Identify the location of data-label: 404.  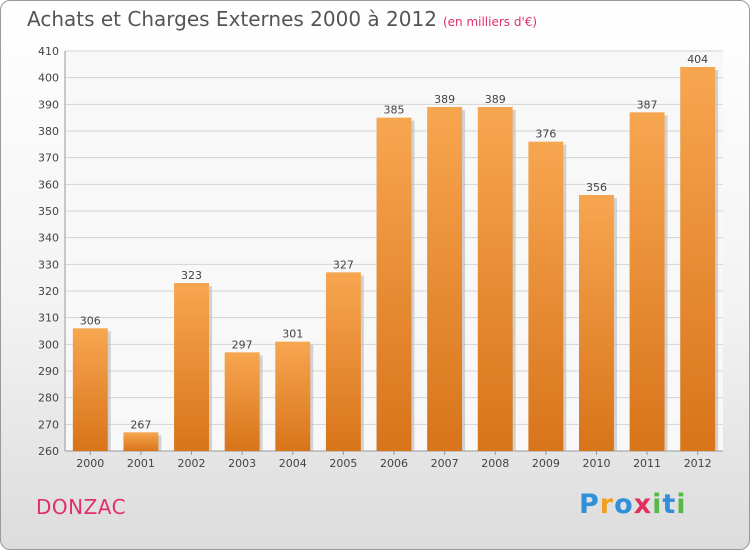
(697, 59).